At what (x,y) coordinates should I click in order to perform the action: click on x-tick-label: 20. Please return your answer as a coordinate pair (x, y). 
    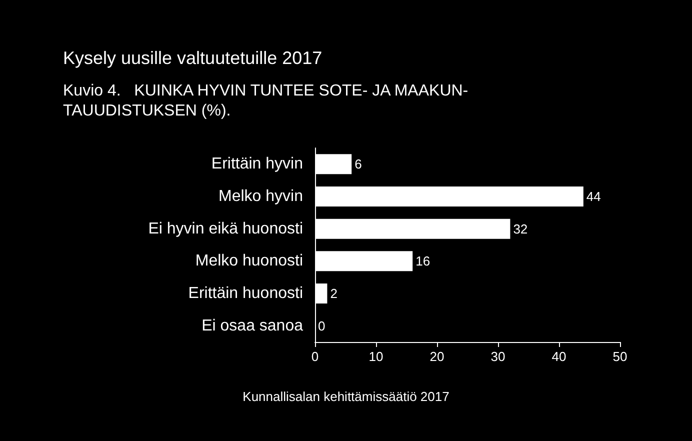
    Looking at the image, I should click on (437, 356).